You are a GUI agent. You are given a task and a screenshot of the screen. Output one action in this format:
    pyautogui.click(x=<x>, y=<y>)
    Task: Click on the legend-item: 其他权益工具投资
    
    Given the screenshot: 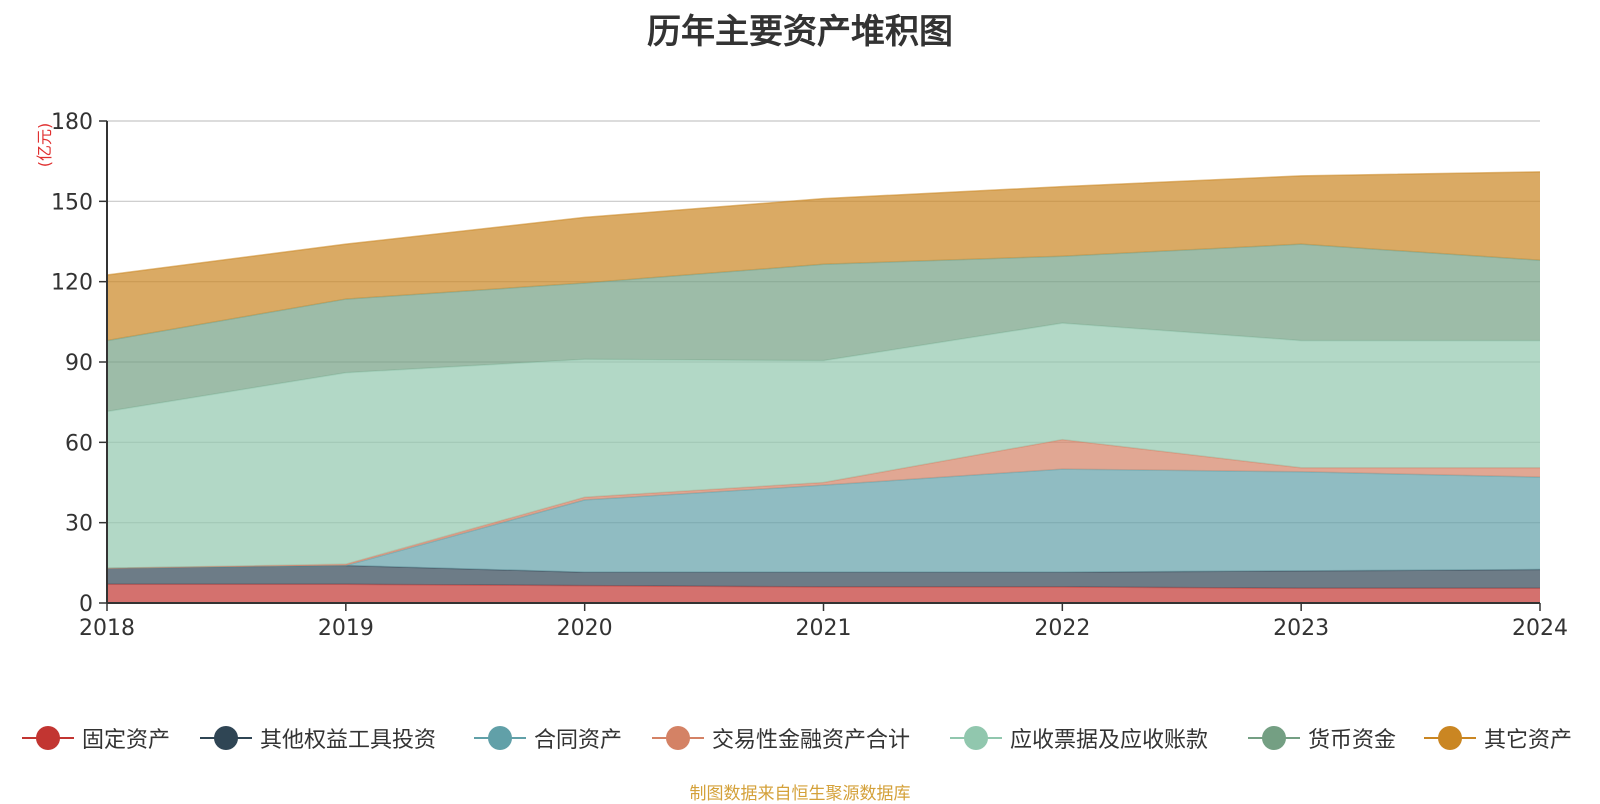 What is the action you would take?
    pyautogui.click(x=318, y=738)
    